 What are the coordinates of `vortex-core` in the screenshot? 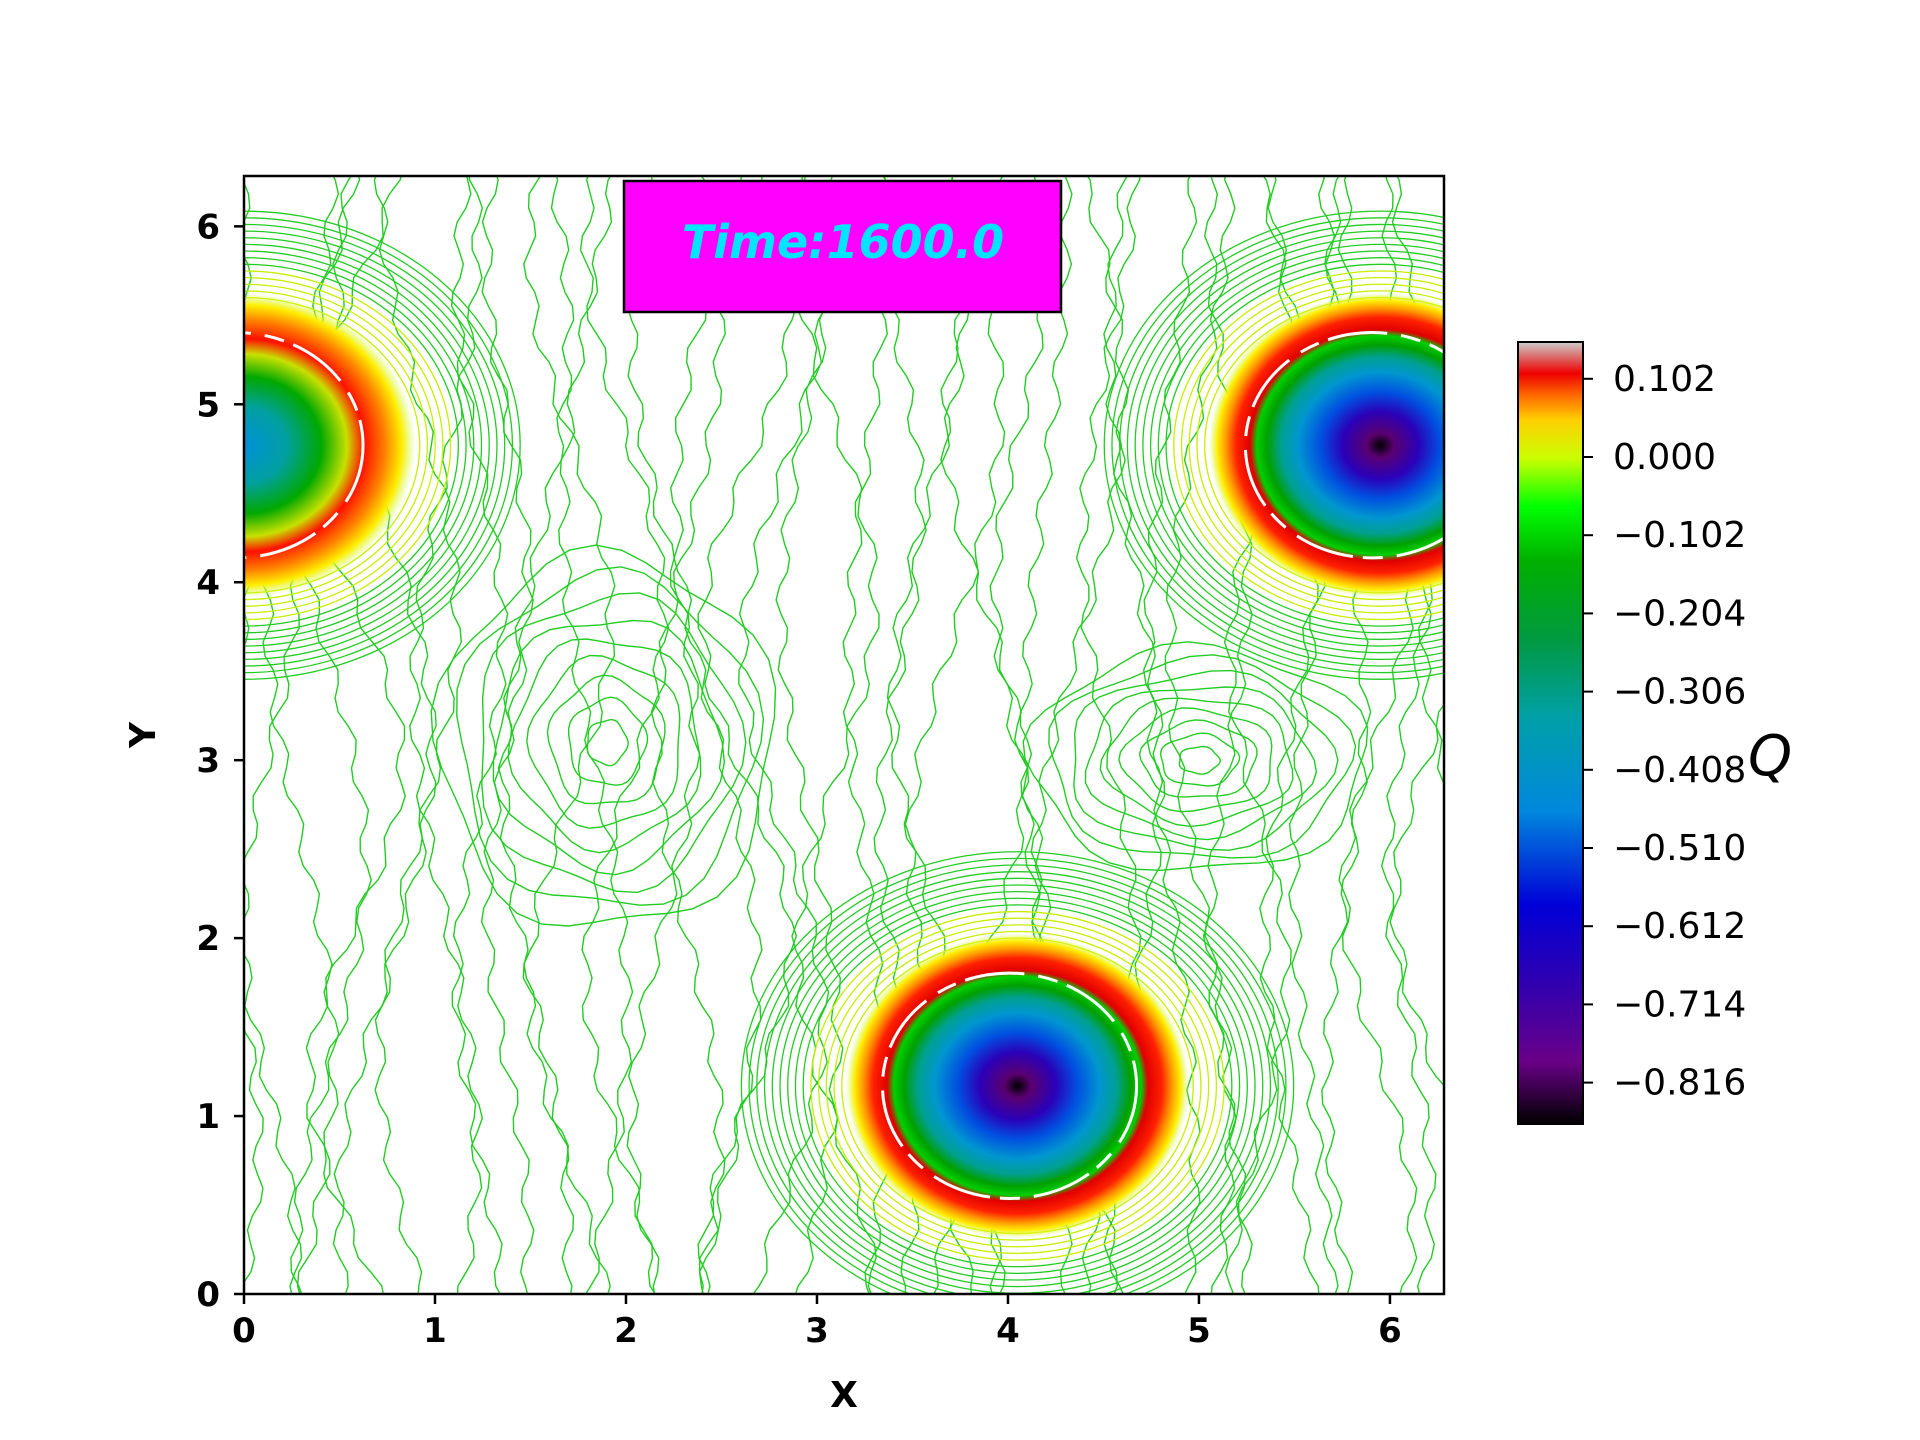 It's located at (330, 445).